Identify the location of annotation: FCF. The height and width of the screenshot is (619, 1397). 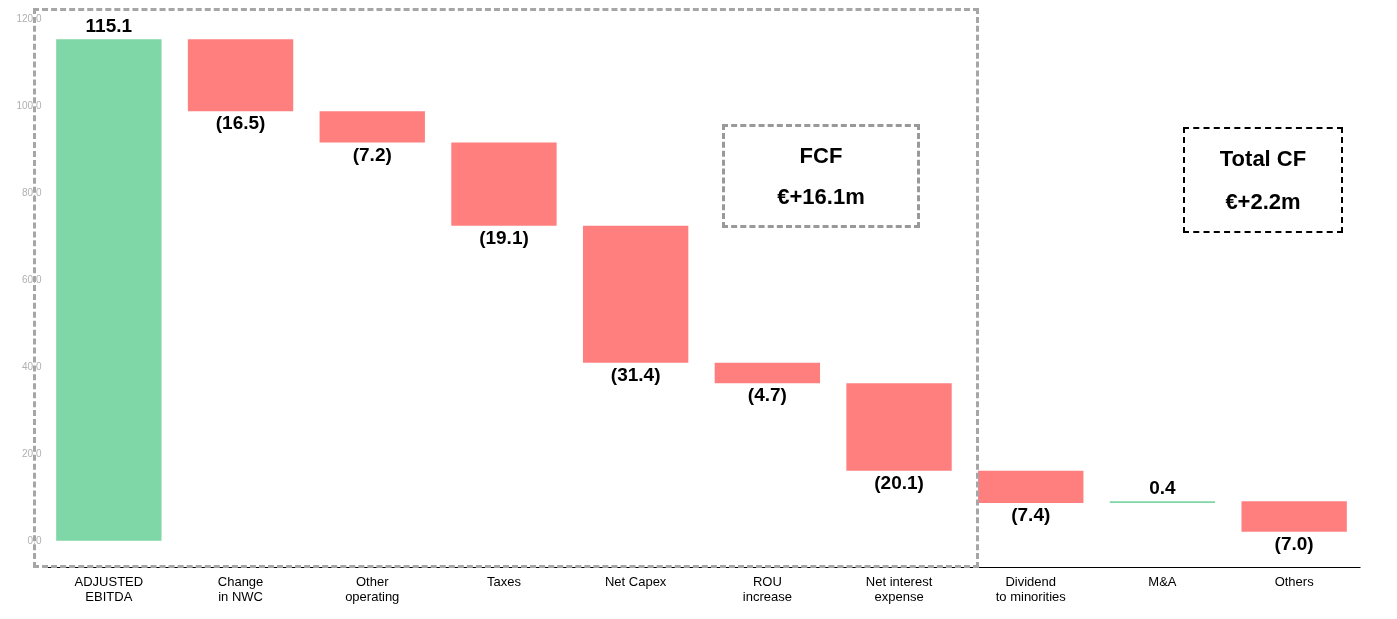
(821, 155).